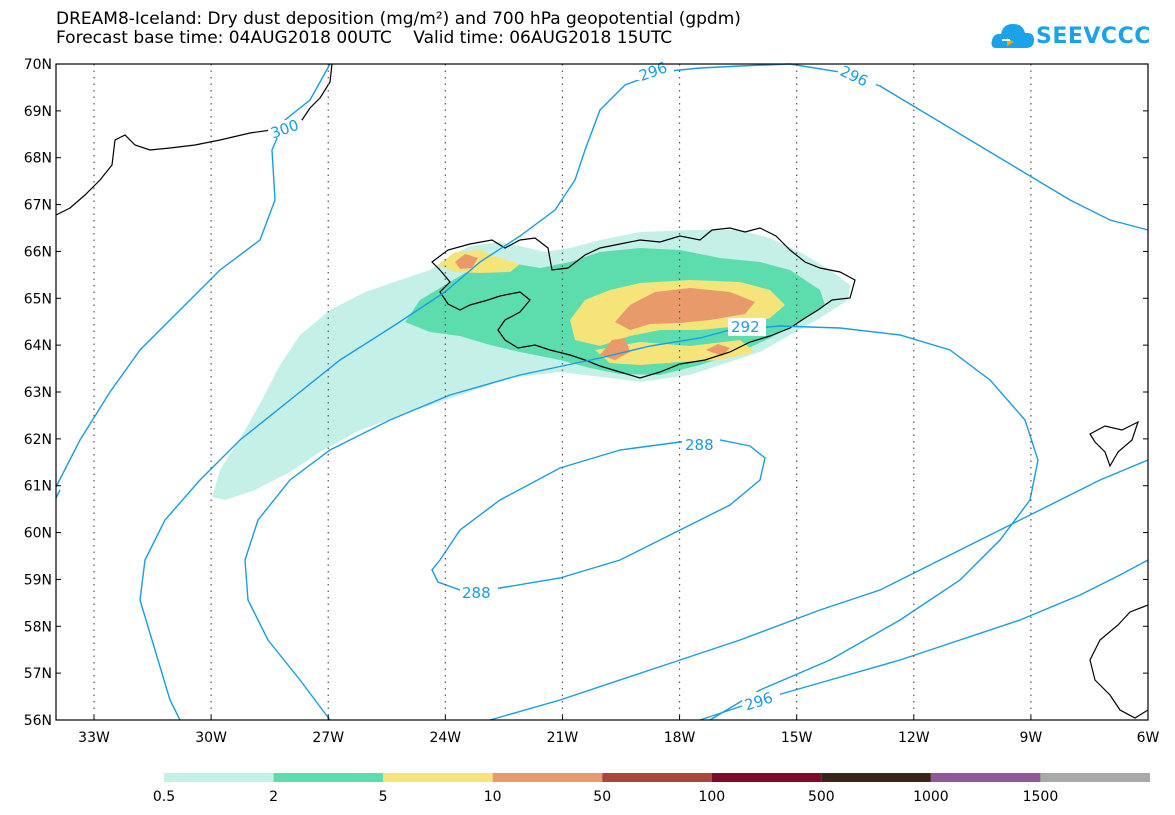 This screenshot has width=1175, height=815. What do you see at coordinates (466, 261) in the screenshot?
I see `dust-zone-10-nw` at bounding box center [466, 261].